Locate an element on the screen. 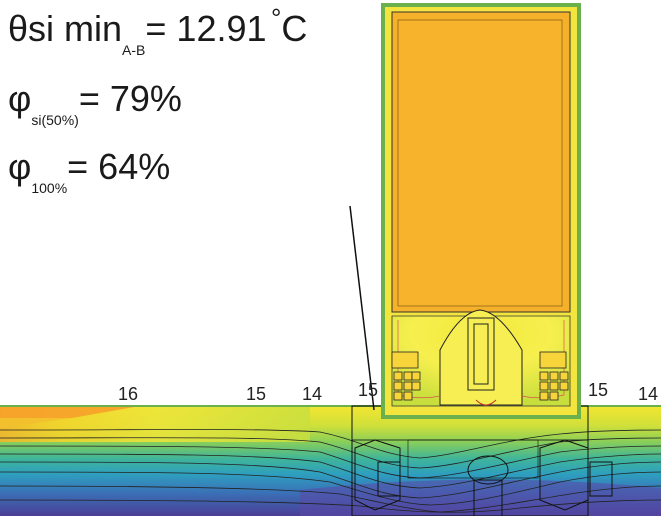  theta-symbol: θ is located at coordinates (18, 28).